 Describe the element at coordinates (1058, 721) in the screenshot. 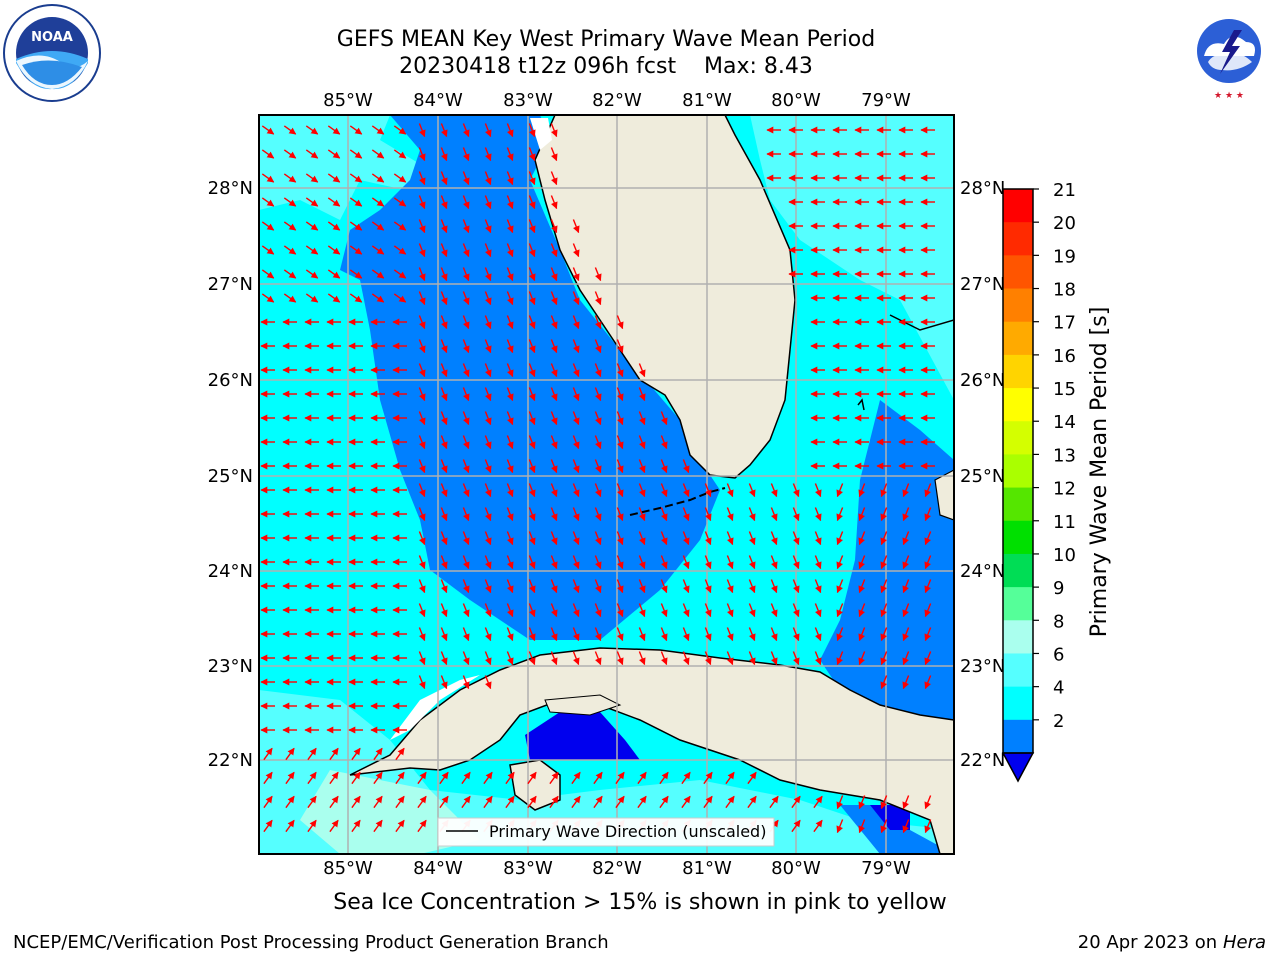

I see `colorbar-tick-label: 2` at that location.